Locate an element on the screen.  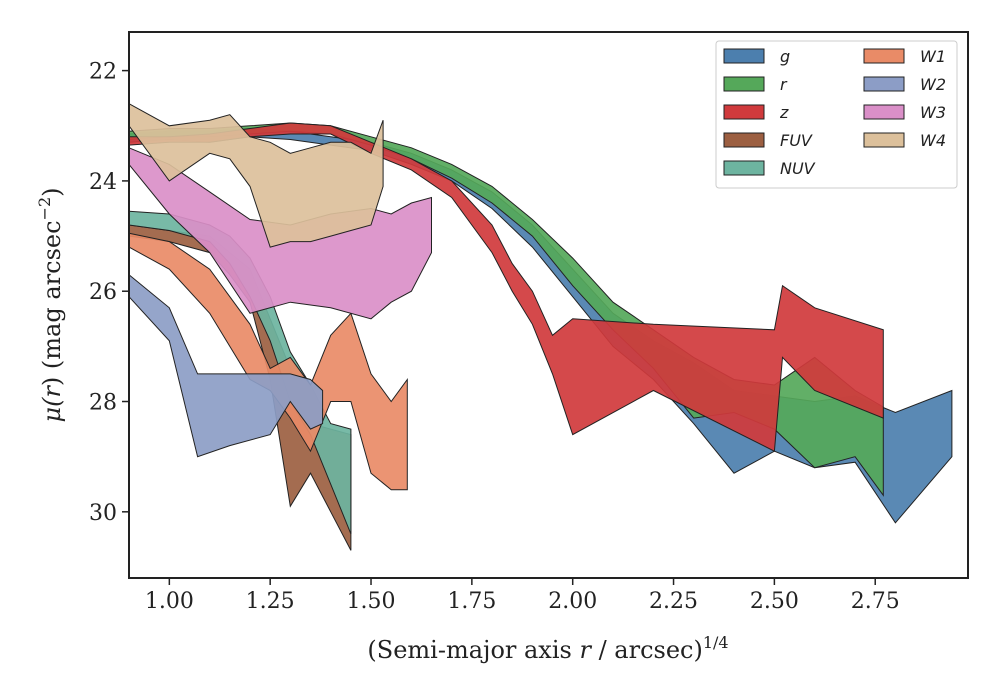
legend-label-z: z is located at coordinates (784, 112).